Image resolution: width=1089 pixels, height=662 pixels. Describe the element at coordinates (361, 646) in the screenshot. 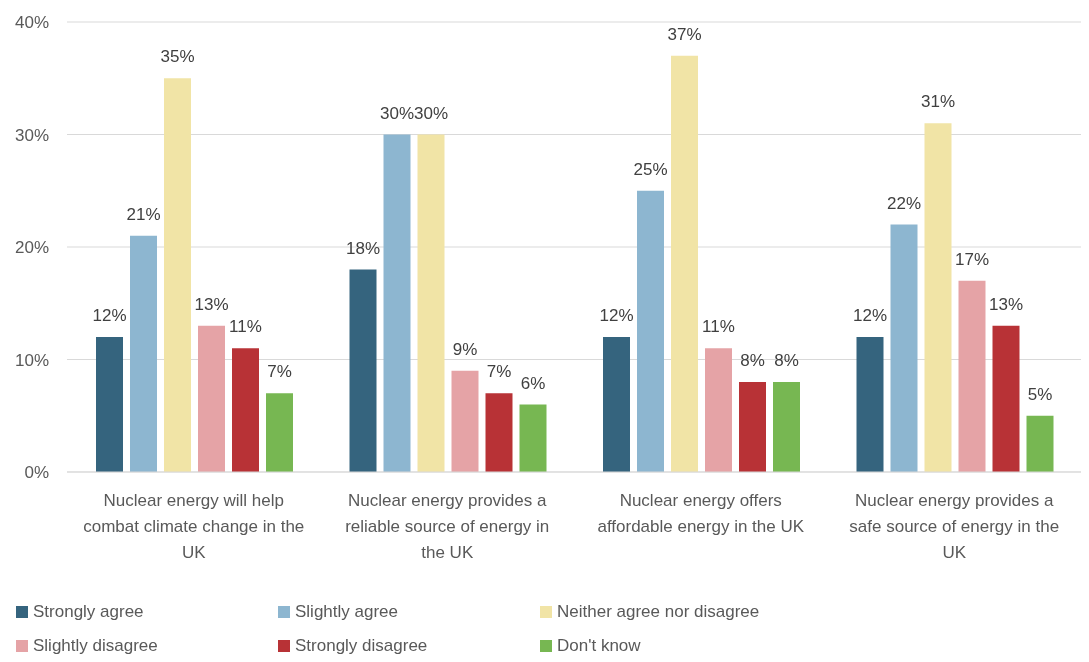

I see `legend-label: Strongly disagree` at that location.